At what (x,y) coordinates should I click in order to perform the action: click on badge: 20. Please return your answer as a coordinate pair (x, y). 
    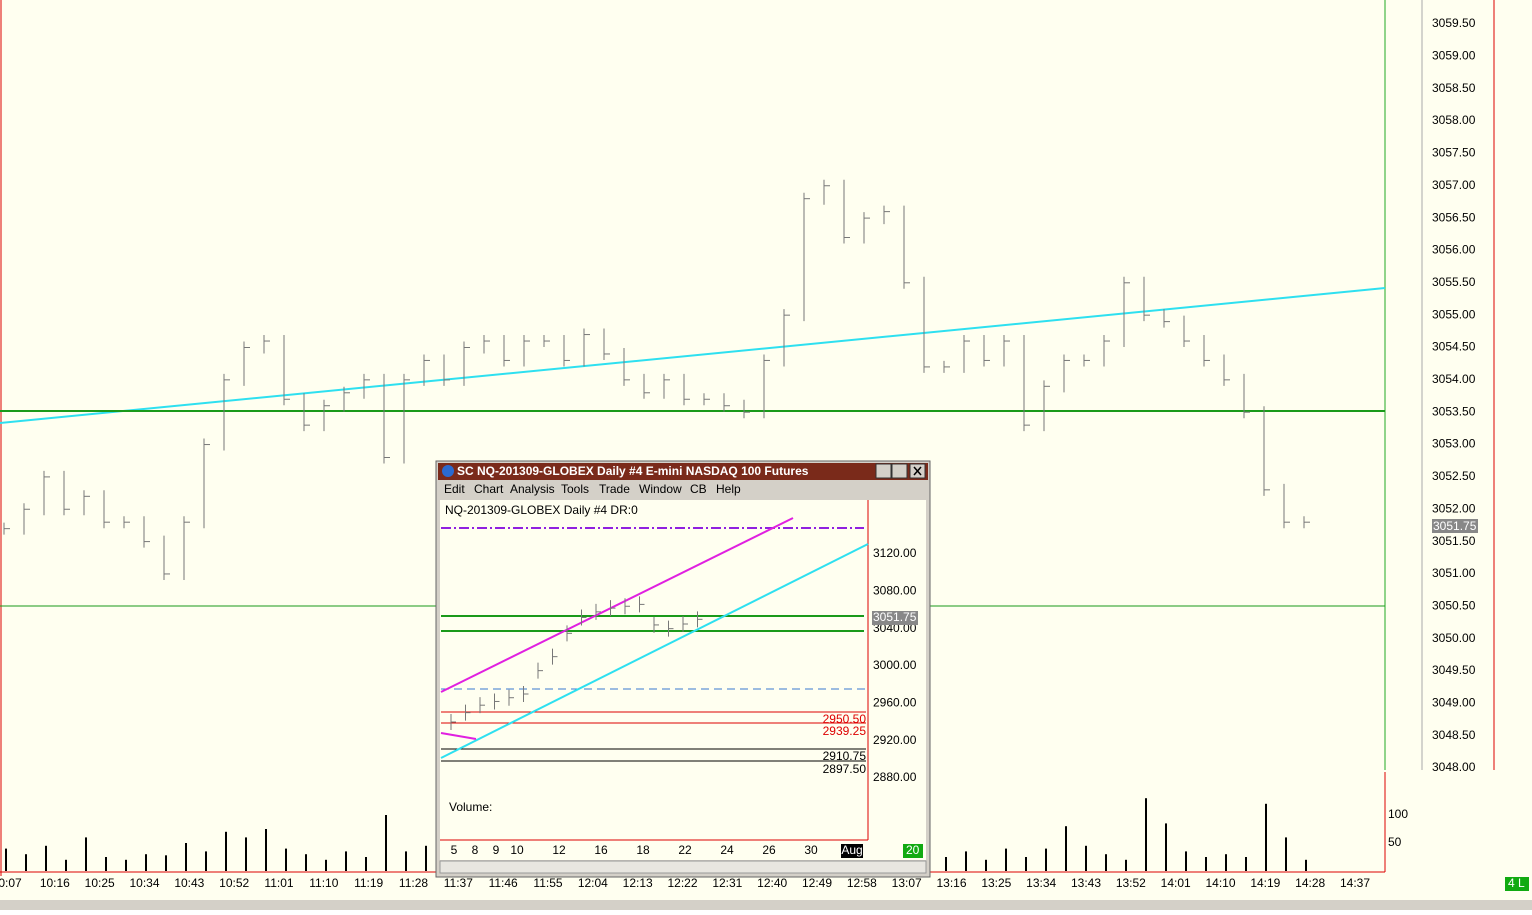
    Looking at the image, I should click on (913, 850).